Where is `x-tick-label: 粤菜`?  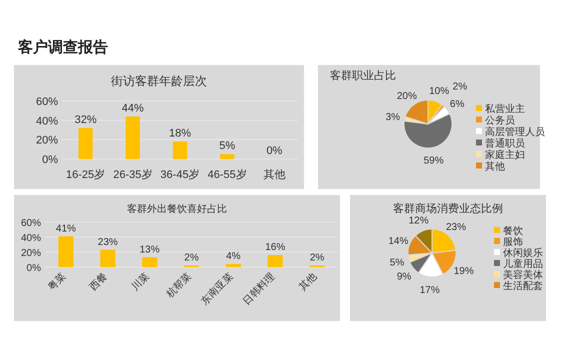
x-tick-label: 粤菜 is located at coordinates (56, 282).